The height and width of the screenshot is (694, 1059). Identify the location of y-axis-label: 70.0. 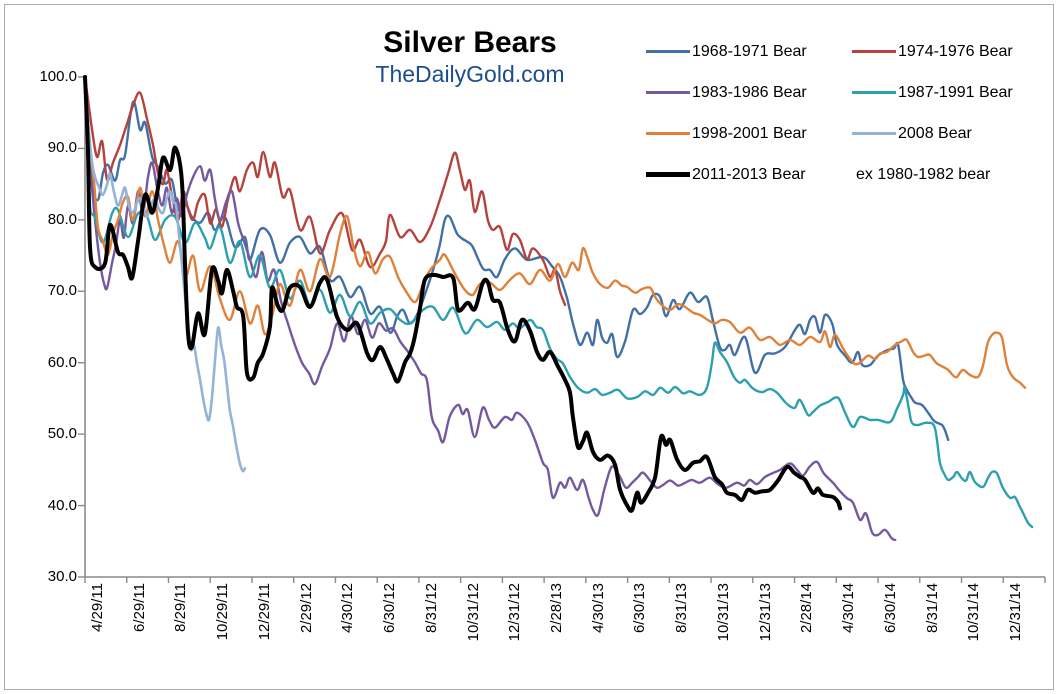
(62, 291).